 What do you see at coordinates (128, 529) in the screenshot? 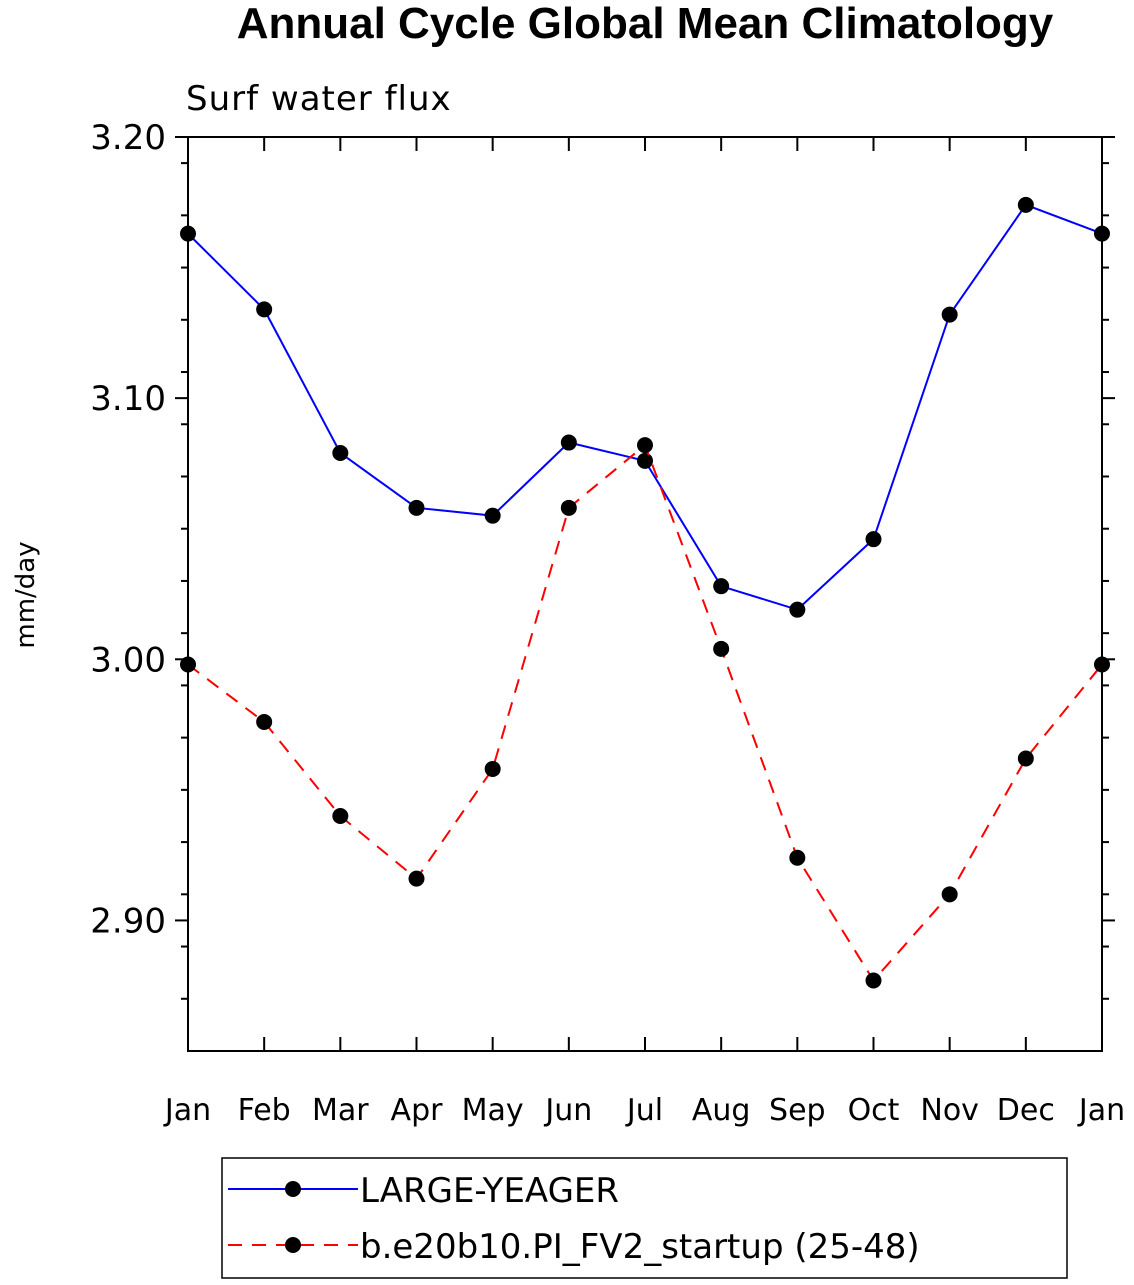
I see `y-tick-labels: 2.90 3.00 3.10 3.20` at bounding box center [128, 529].